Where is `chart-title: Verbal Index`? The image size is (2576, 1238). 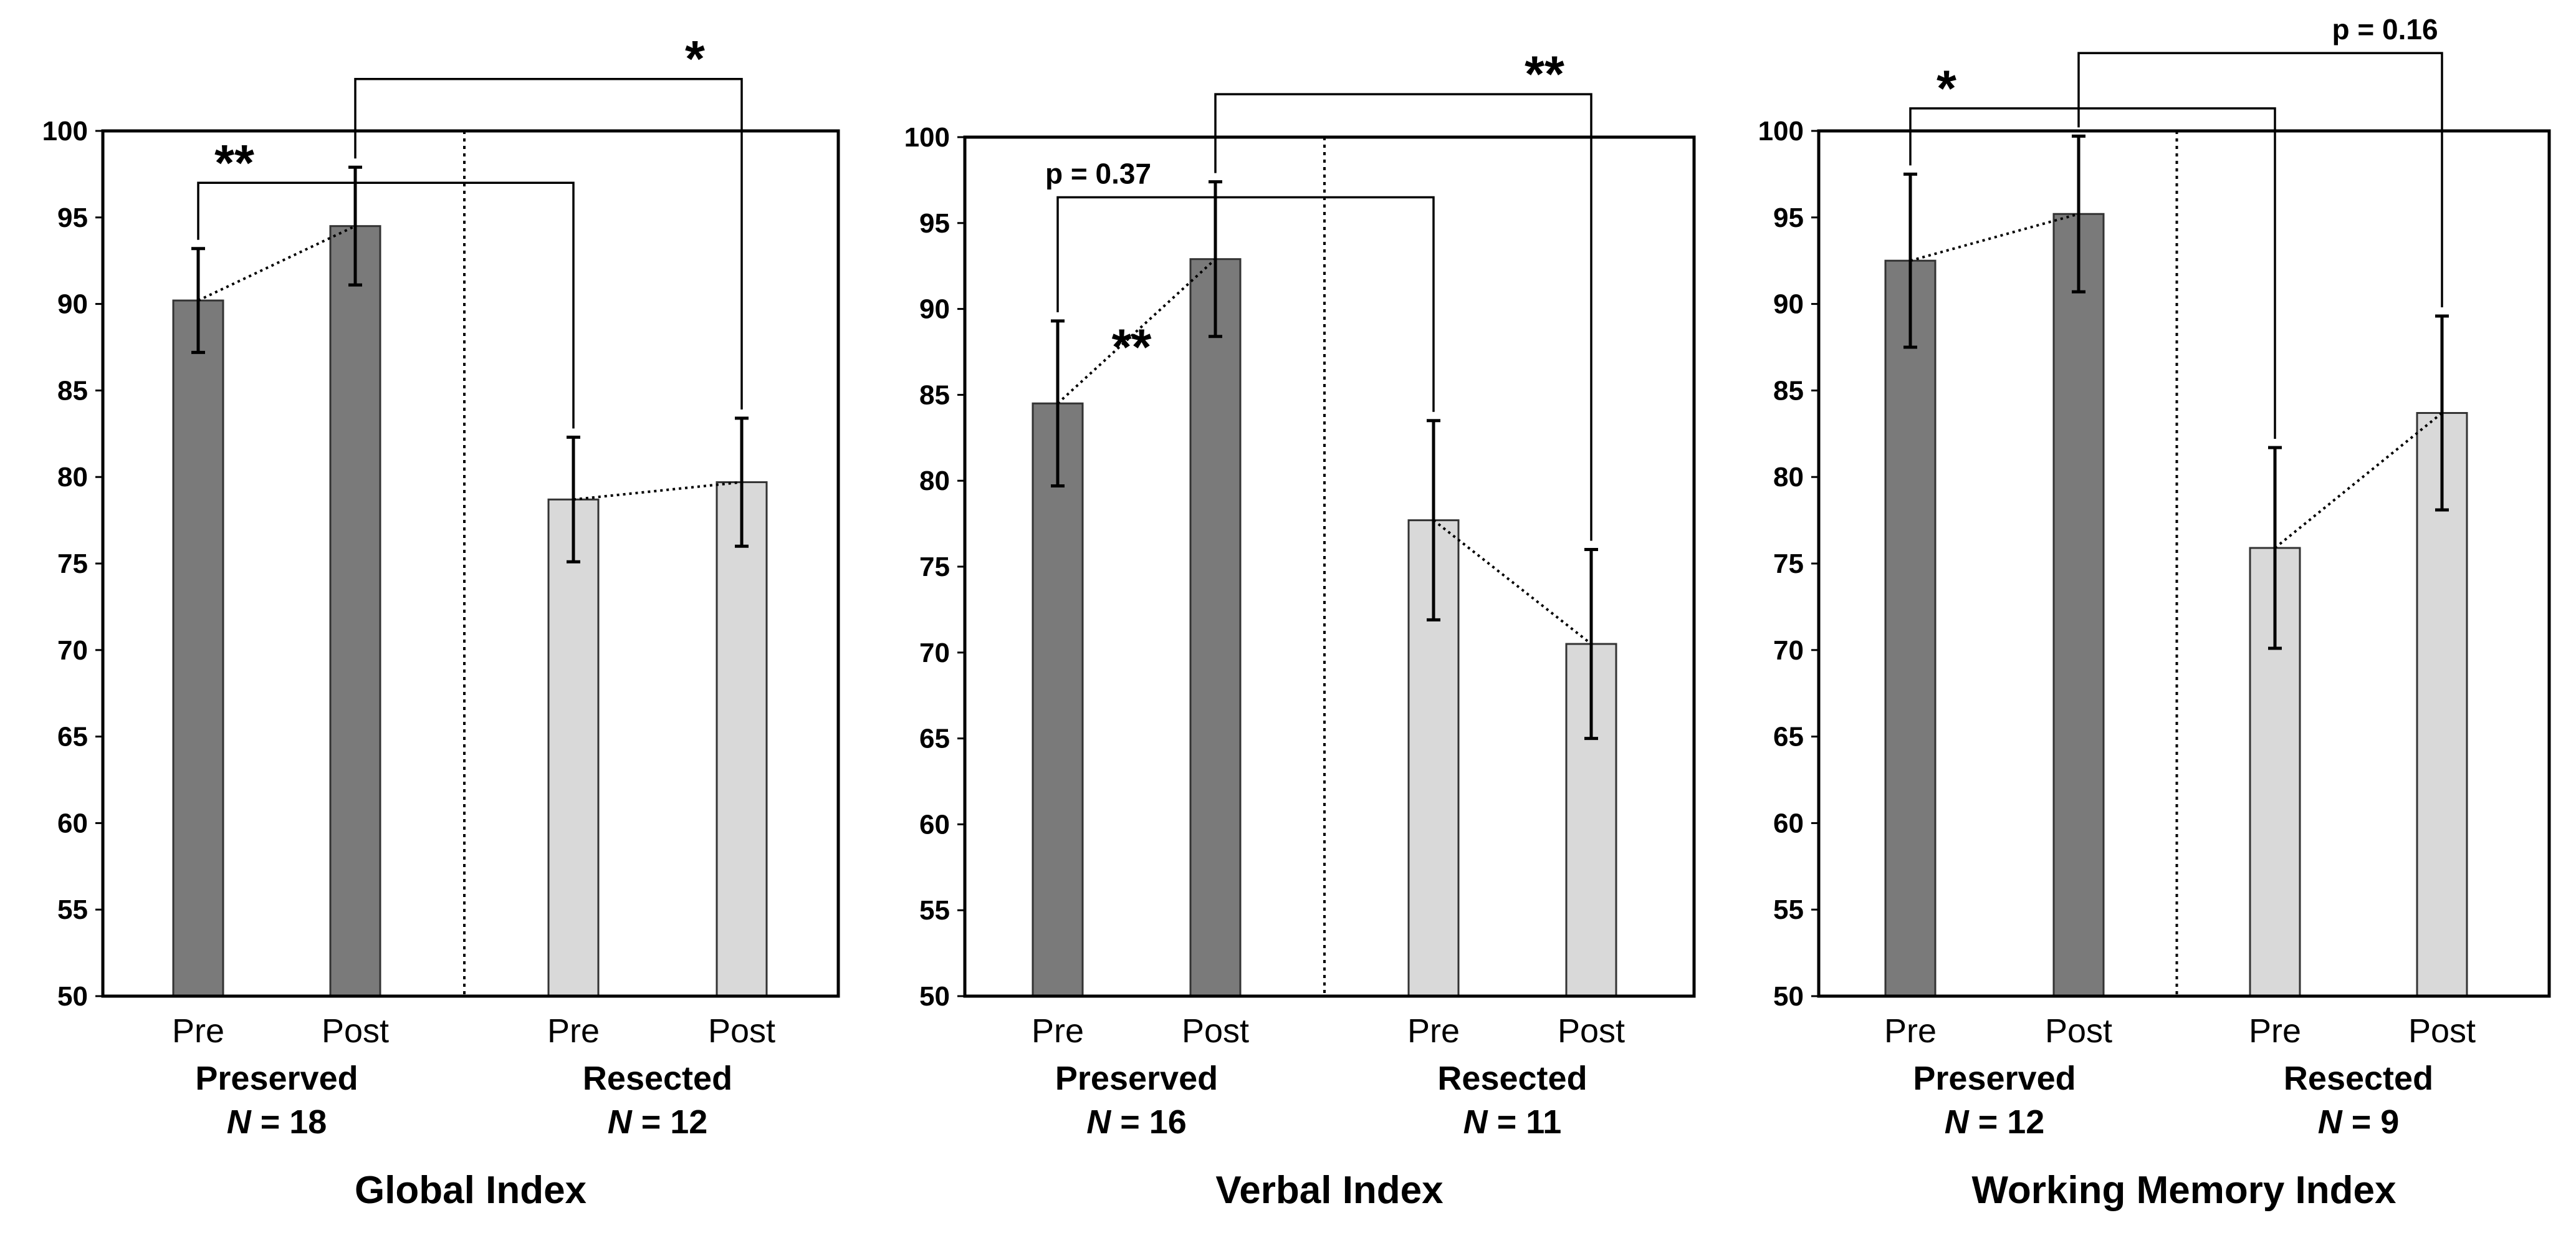
chart-title: Verbal Index is located at coordinates (1329, 1190).